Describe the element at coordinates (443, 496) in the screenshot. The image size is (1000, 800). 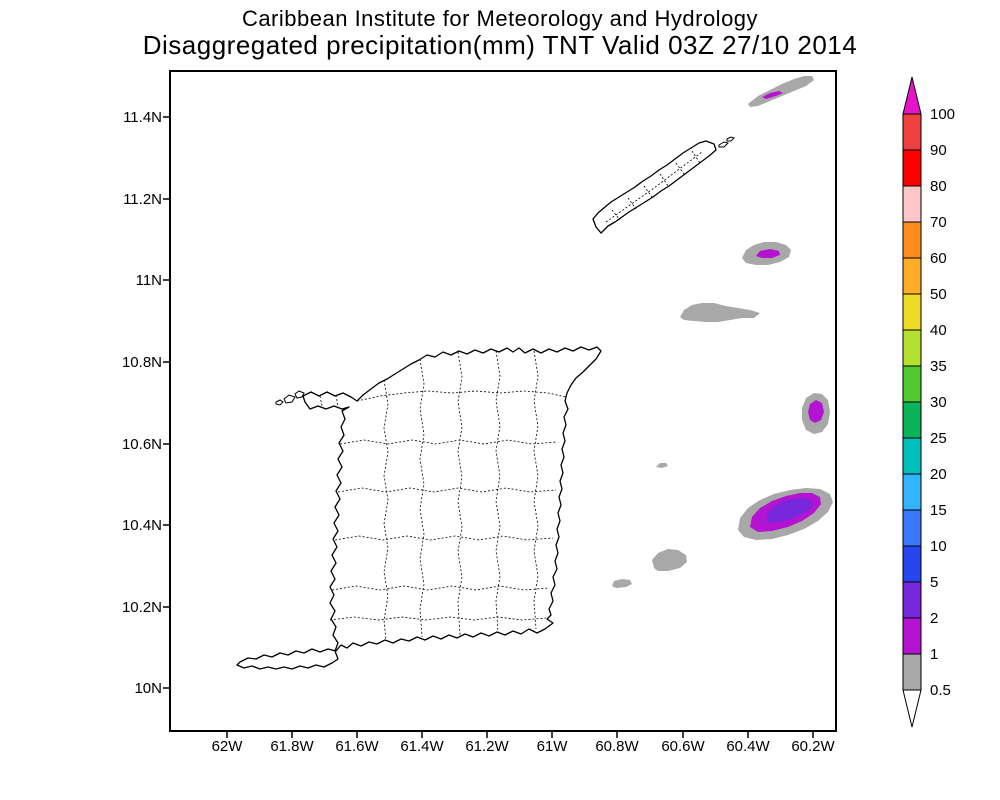
I see `trinidad-district-boundaries` at that location.